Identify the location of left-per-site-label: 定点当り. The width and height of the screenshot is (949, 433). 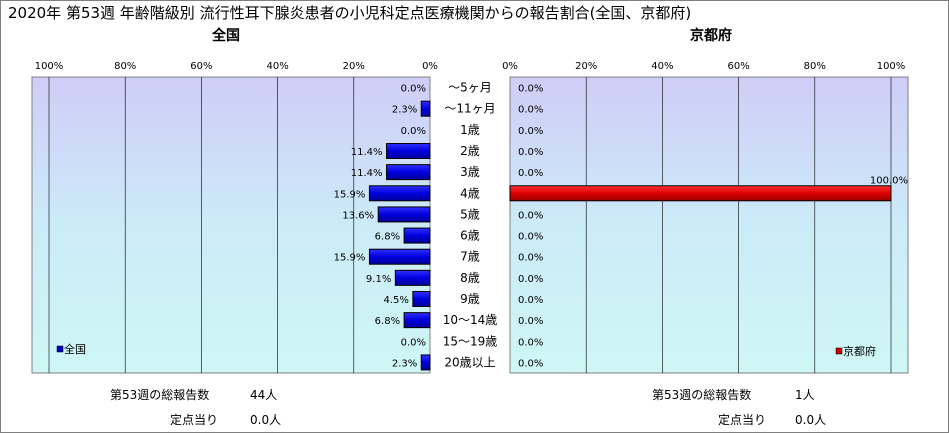
(194, 420).